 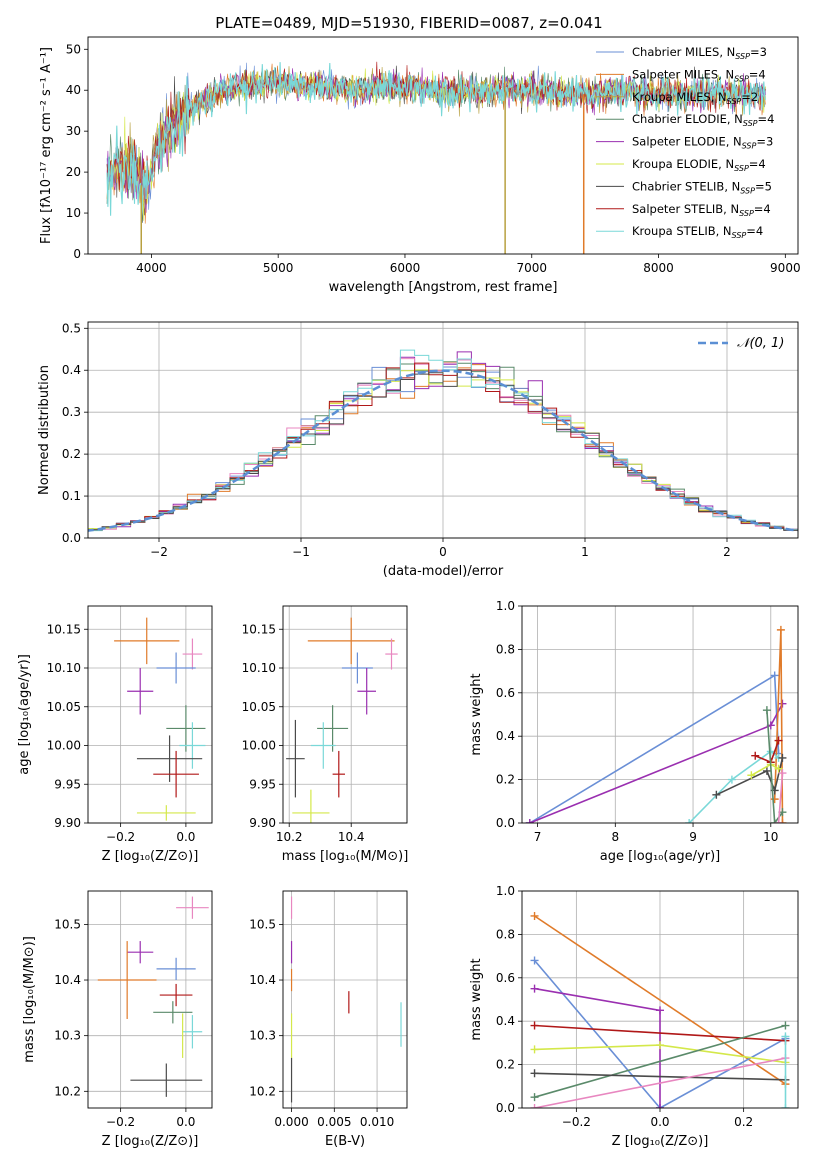 What do you see at coordinates (443, 441) in the screenshot?
I see `histogram-lines` at bounding box center [443, 441].